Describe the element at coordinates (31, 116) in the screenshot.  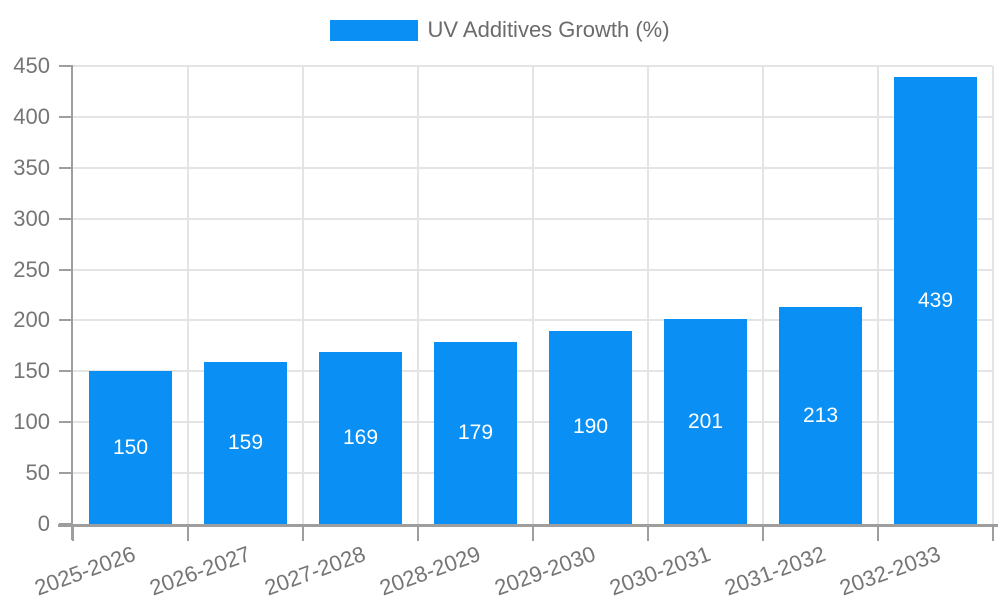
I see `y-tick-label: 400` at that location.